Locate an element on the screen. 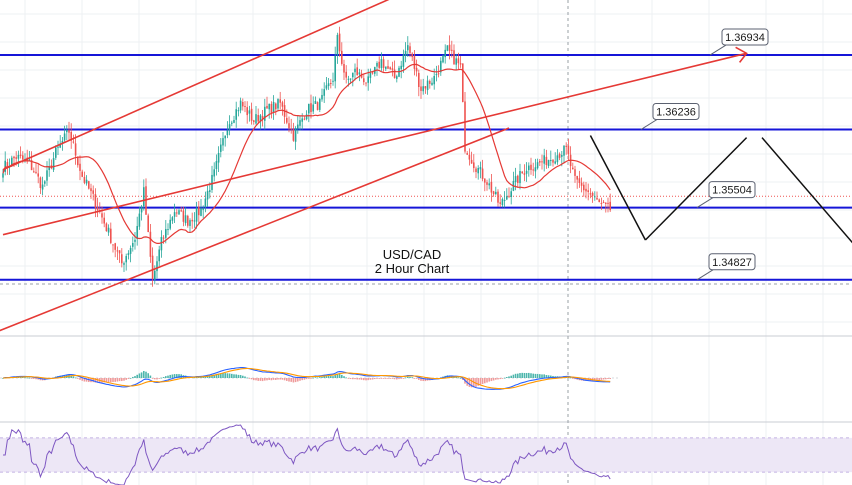 Image resolution: width=852 pixels, height=485 pixels. rsi-pane is located at coordinates (426, 454).